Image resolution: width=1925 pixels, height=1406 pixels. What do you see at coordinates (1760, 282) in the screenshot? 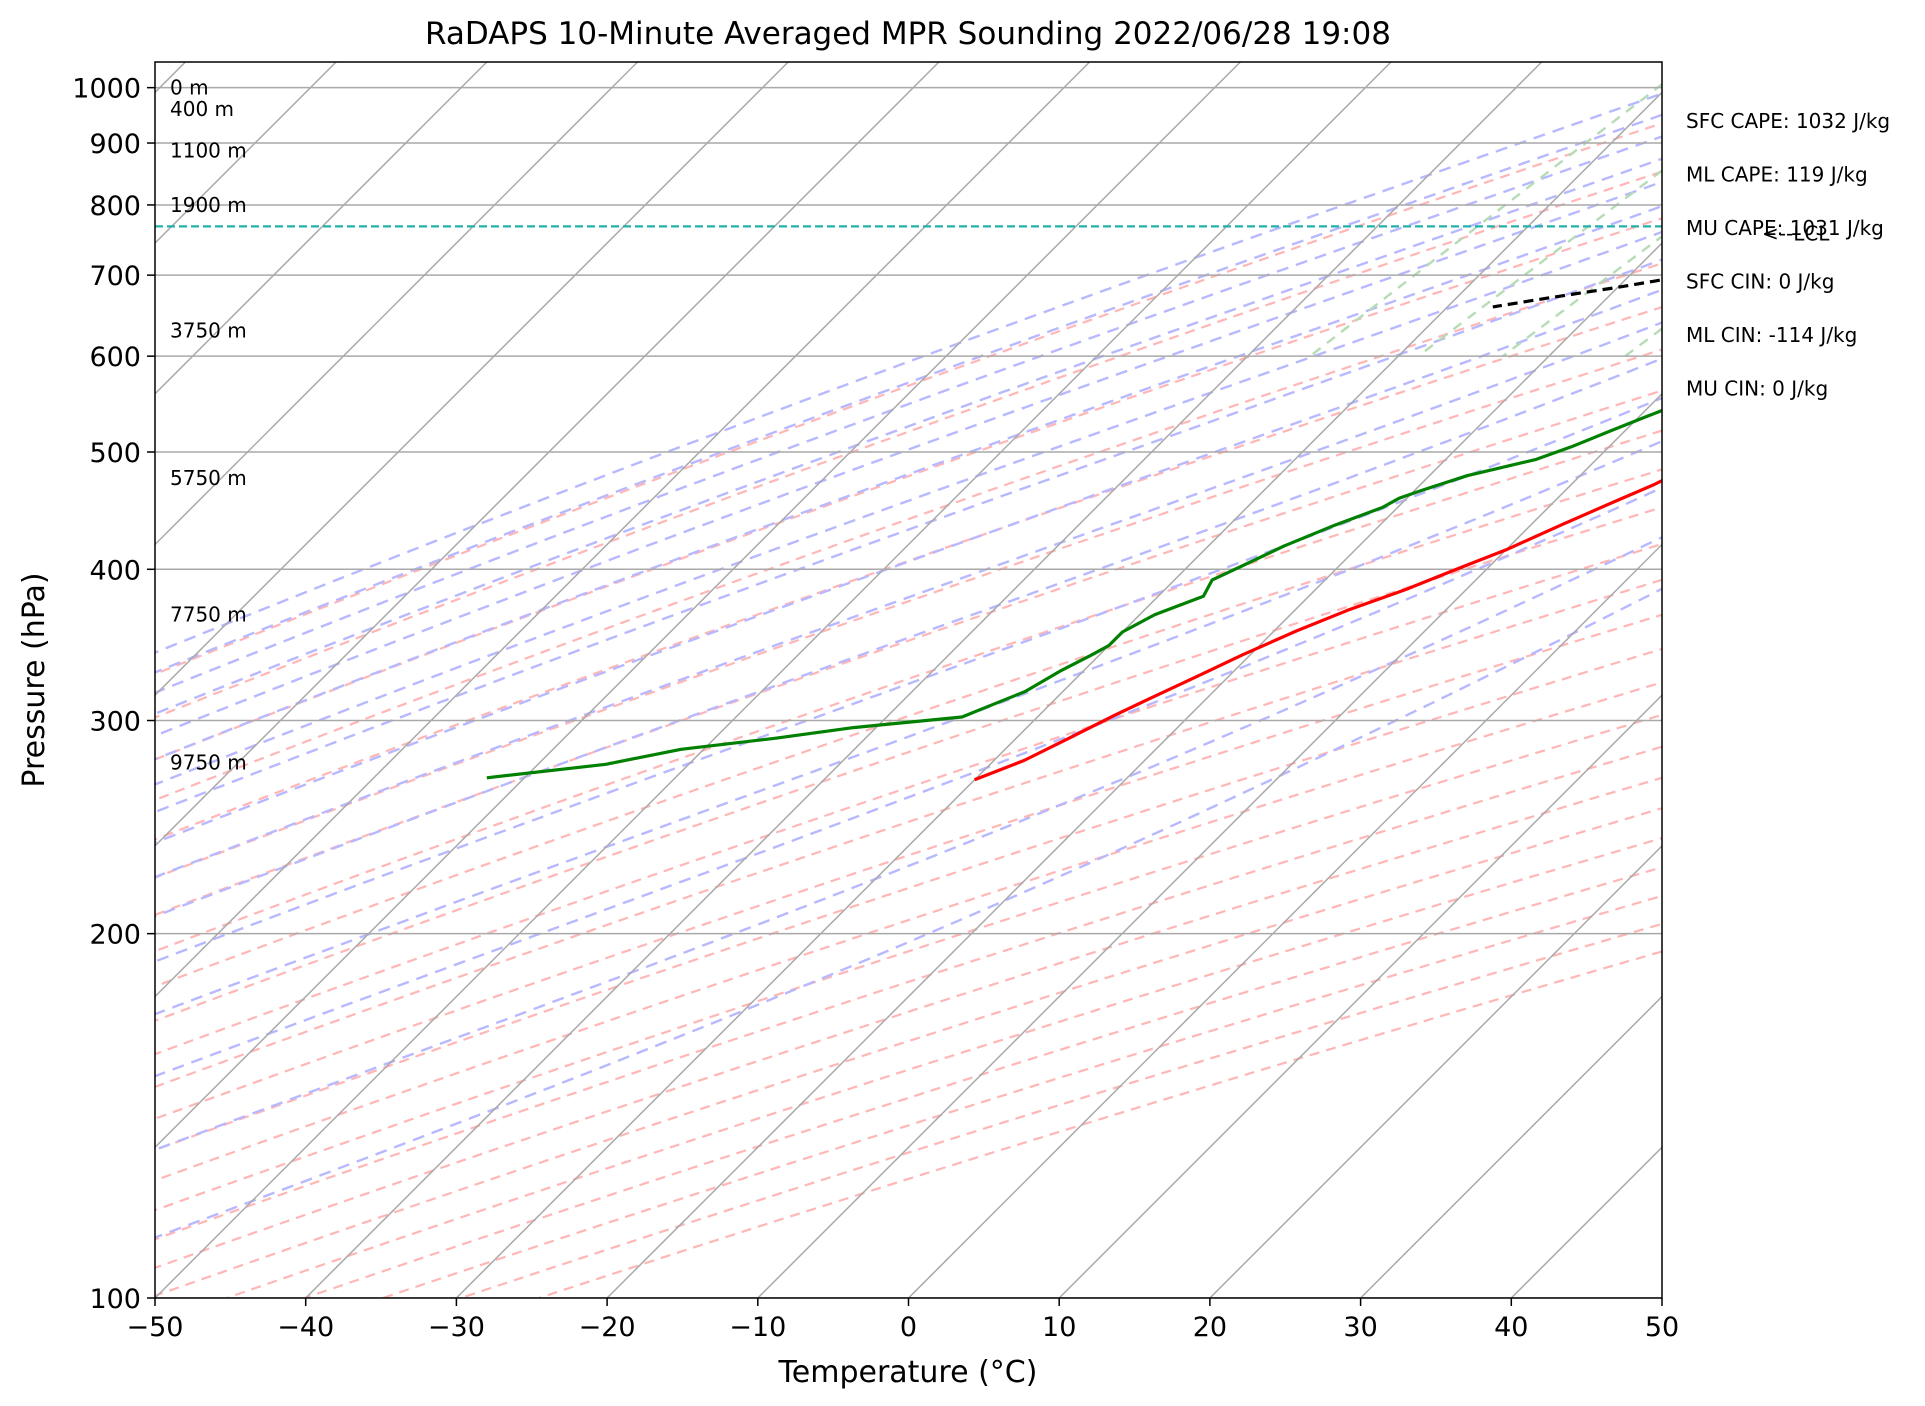
I see `sounding-index-label: SFC CIN: 0 J/kg` at bounding box center [1760, 282].